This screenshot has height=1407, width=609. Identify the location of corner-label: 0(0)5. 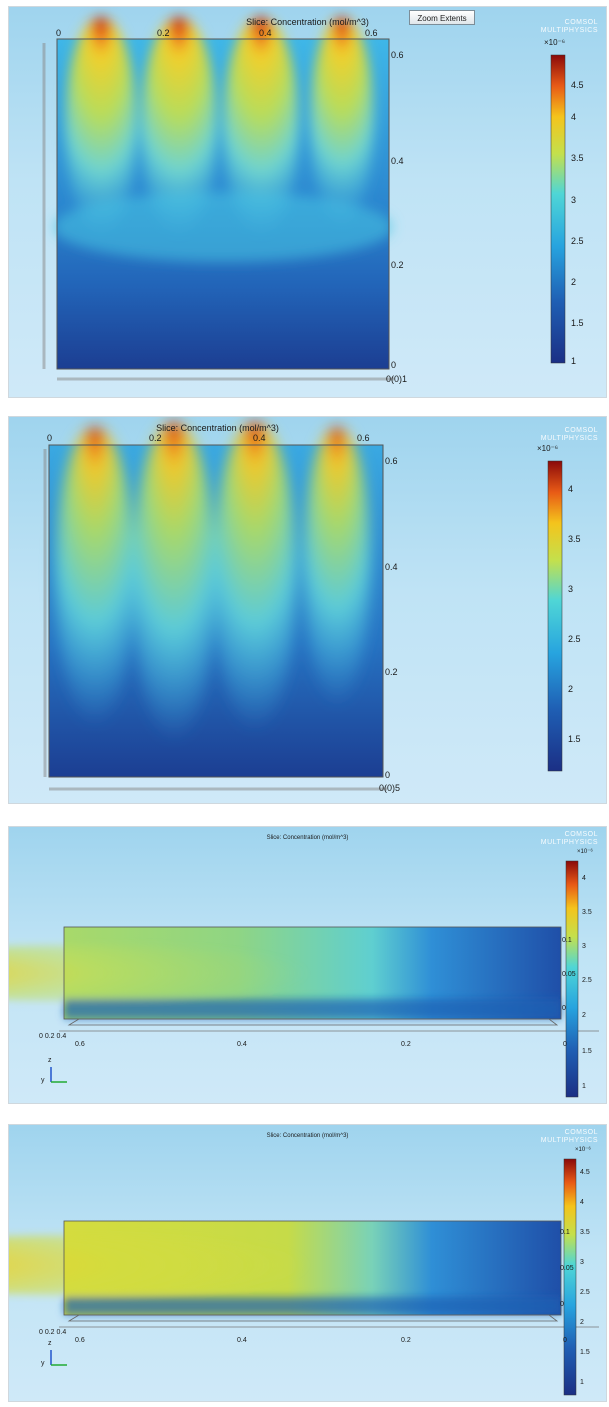
(390, 788).